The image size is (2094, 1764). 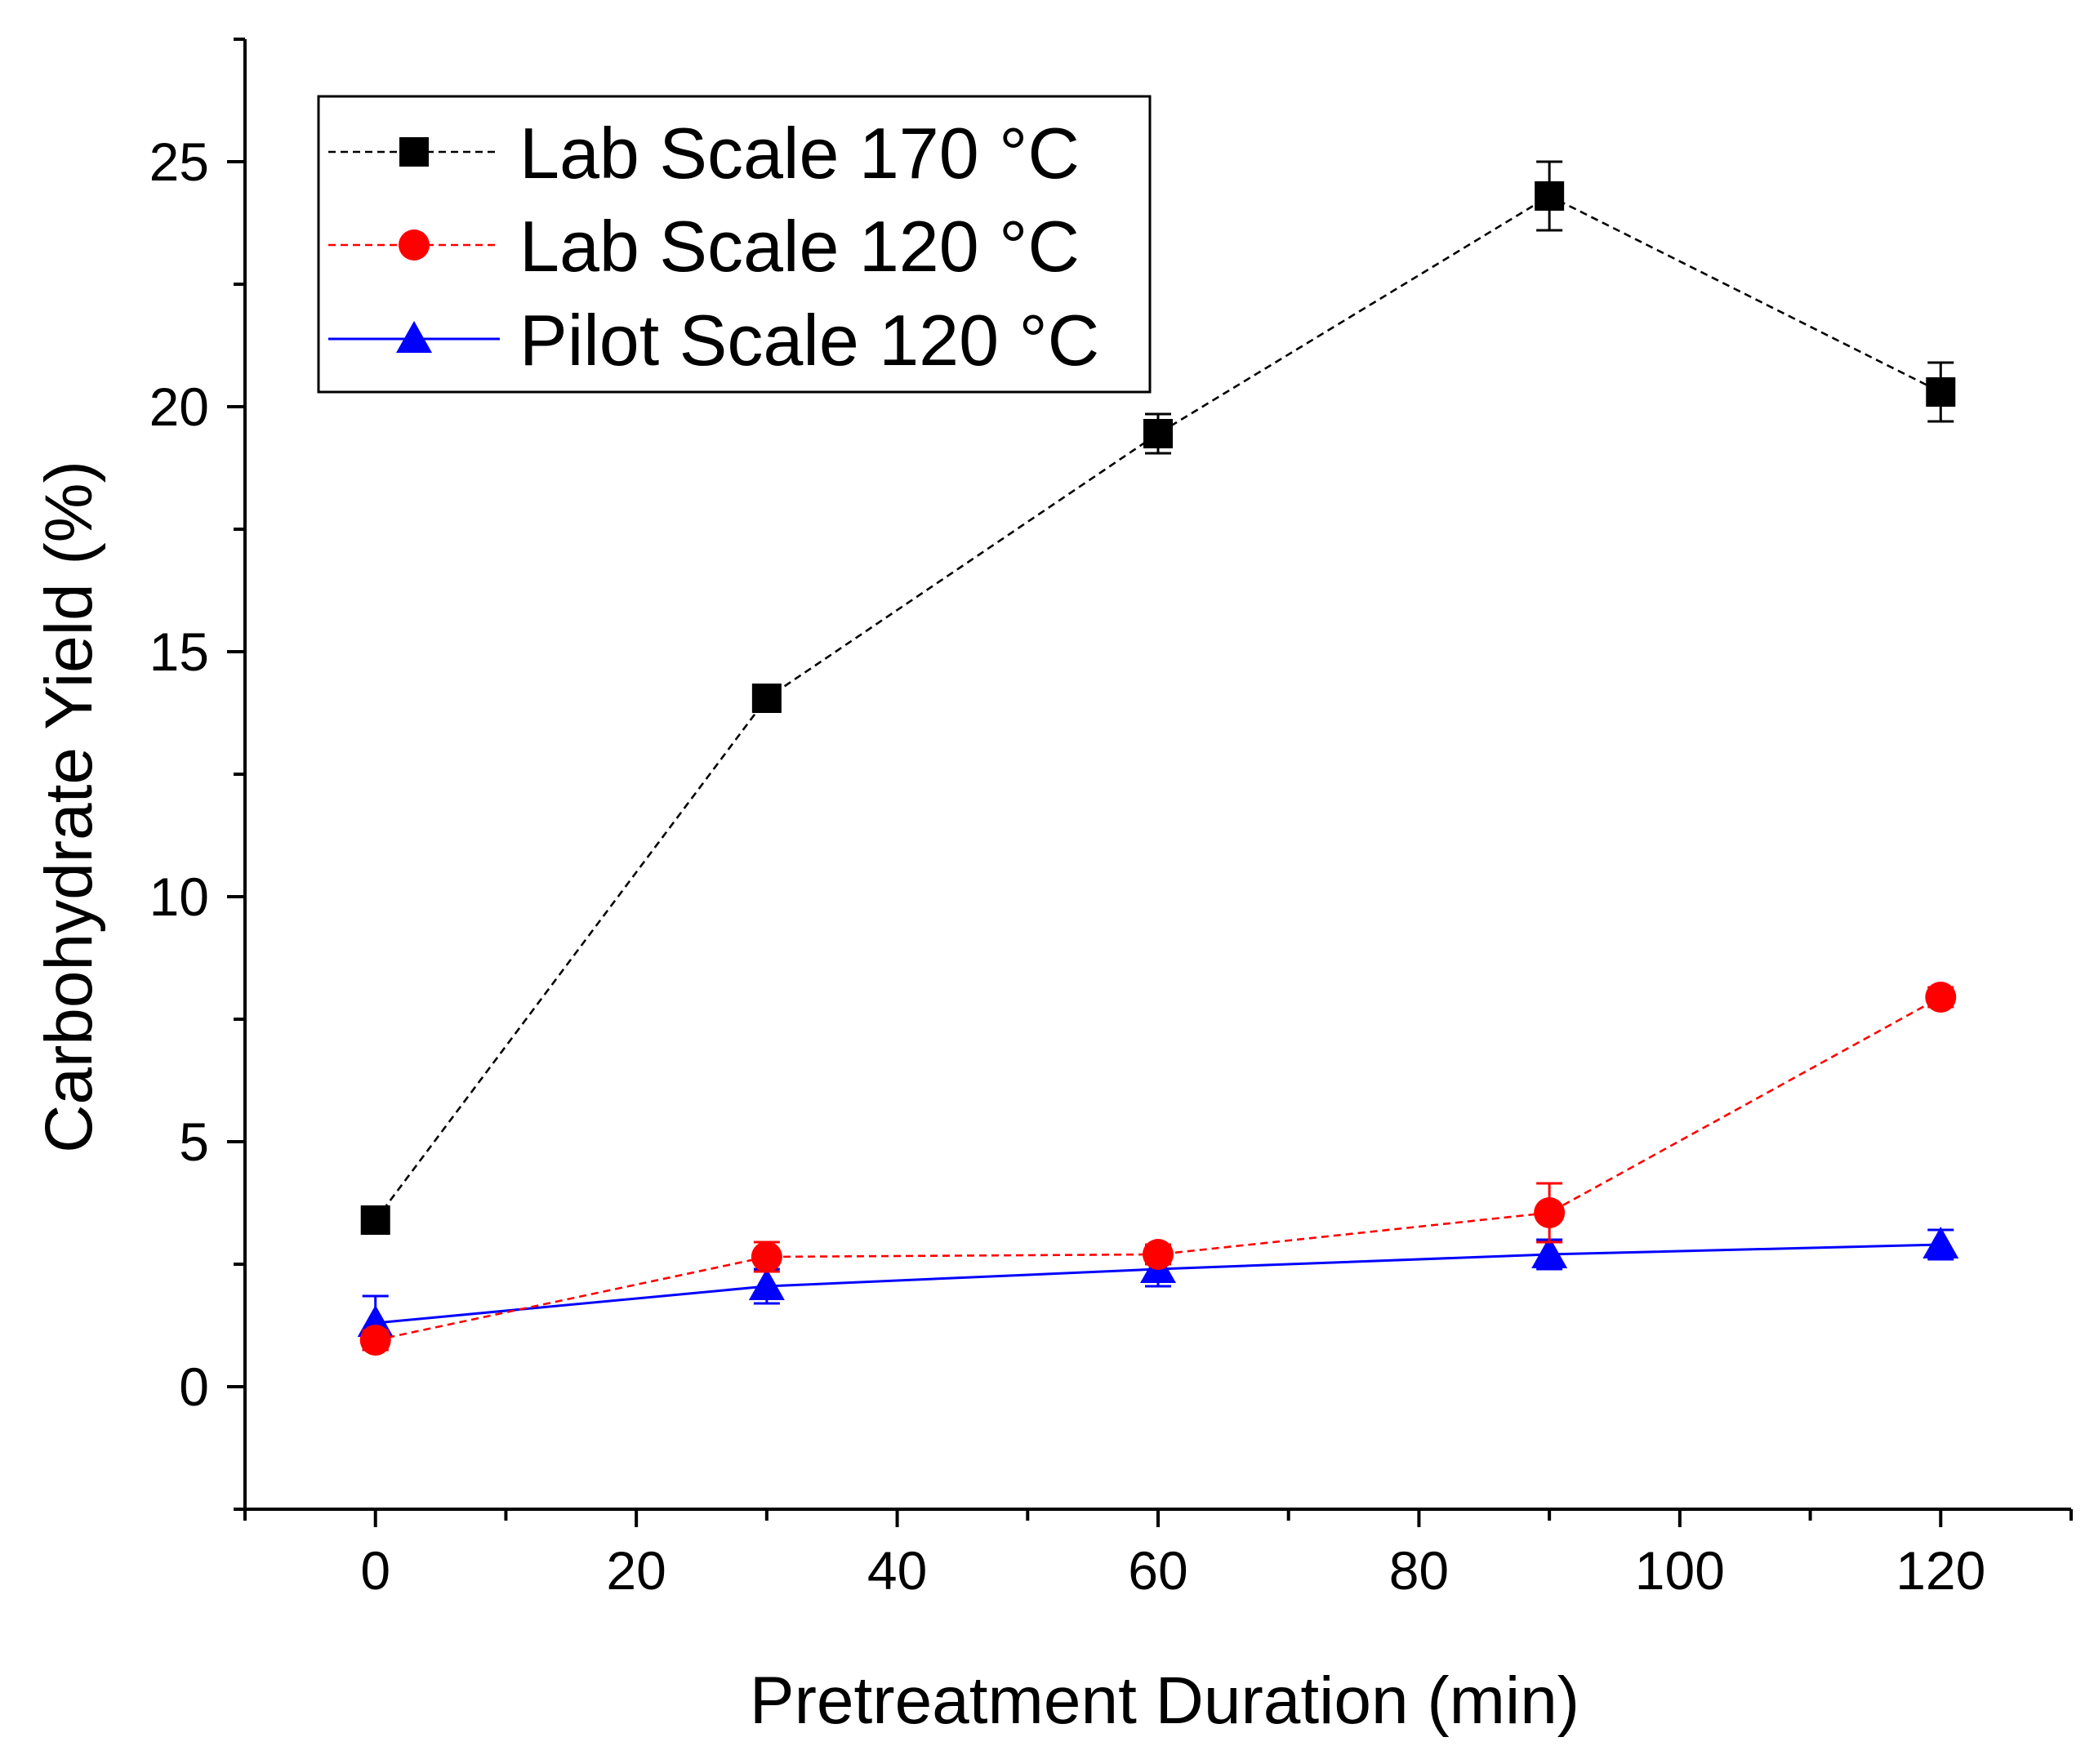 What do you see at coordinates (1157, 1570) in the screenshot?
I see `x-tick-label: 60` at bounding box center [1157, 1570].